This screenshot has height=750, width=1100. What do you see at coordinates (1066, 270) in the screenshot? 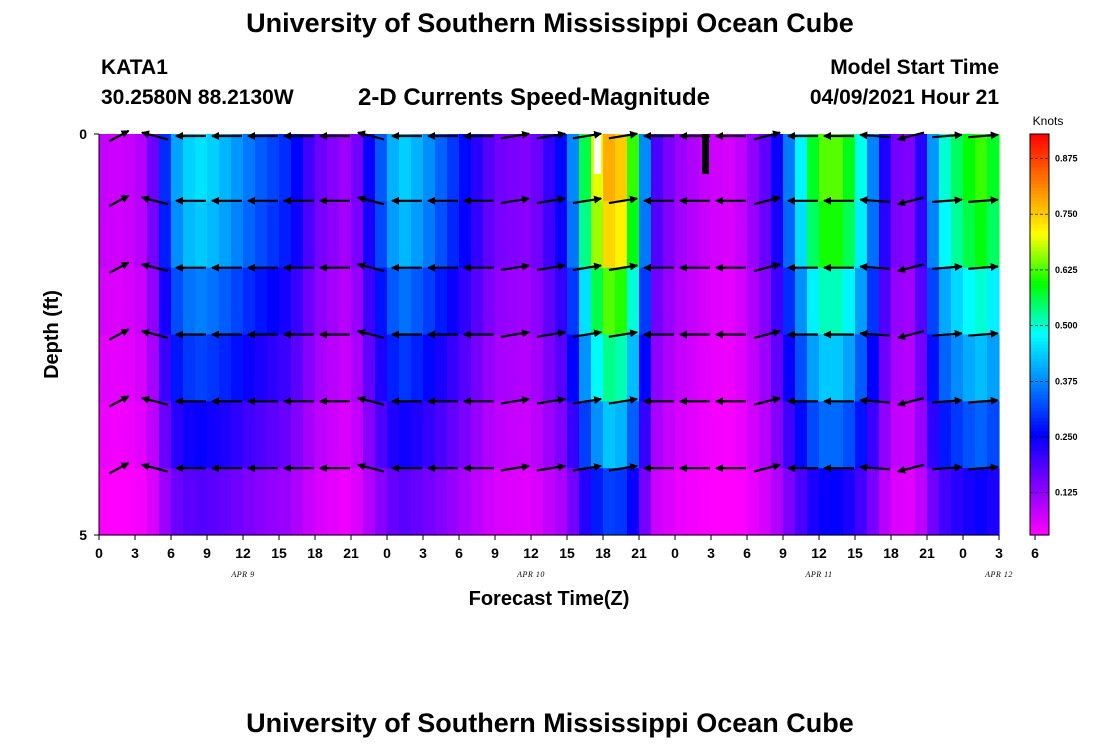
I see `colorbar-tick-label: 0.625` at bounding box center [1066, 270].